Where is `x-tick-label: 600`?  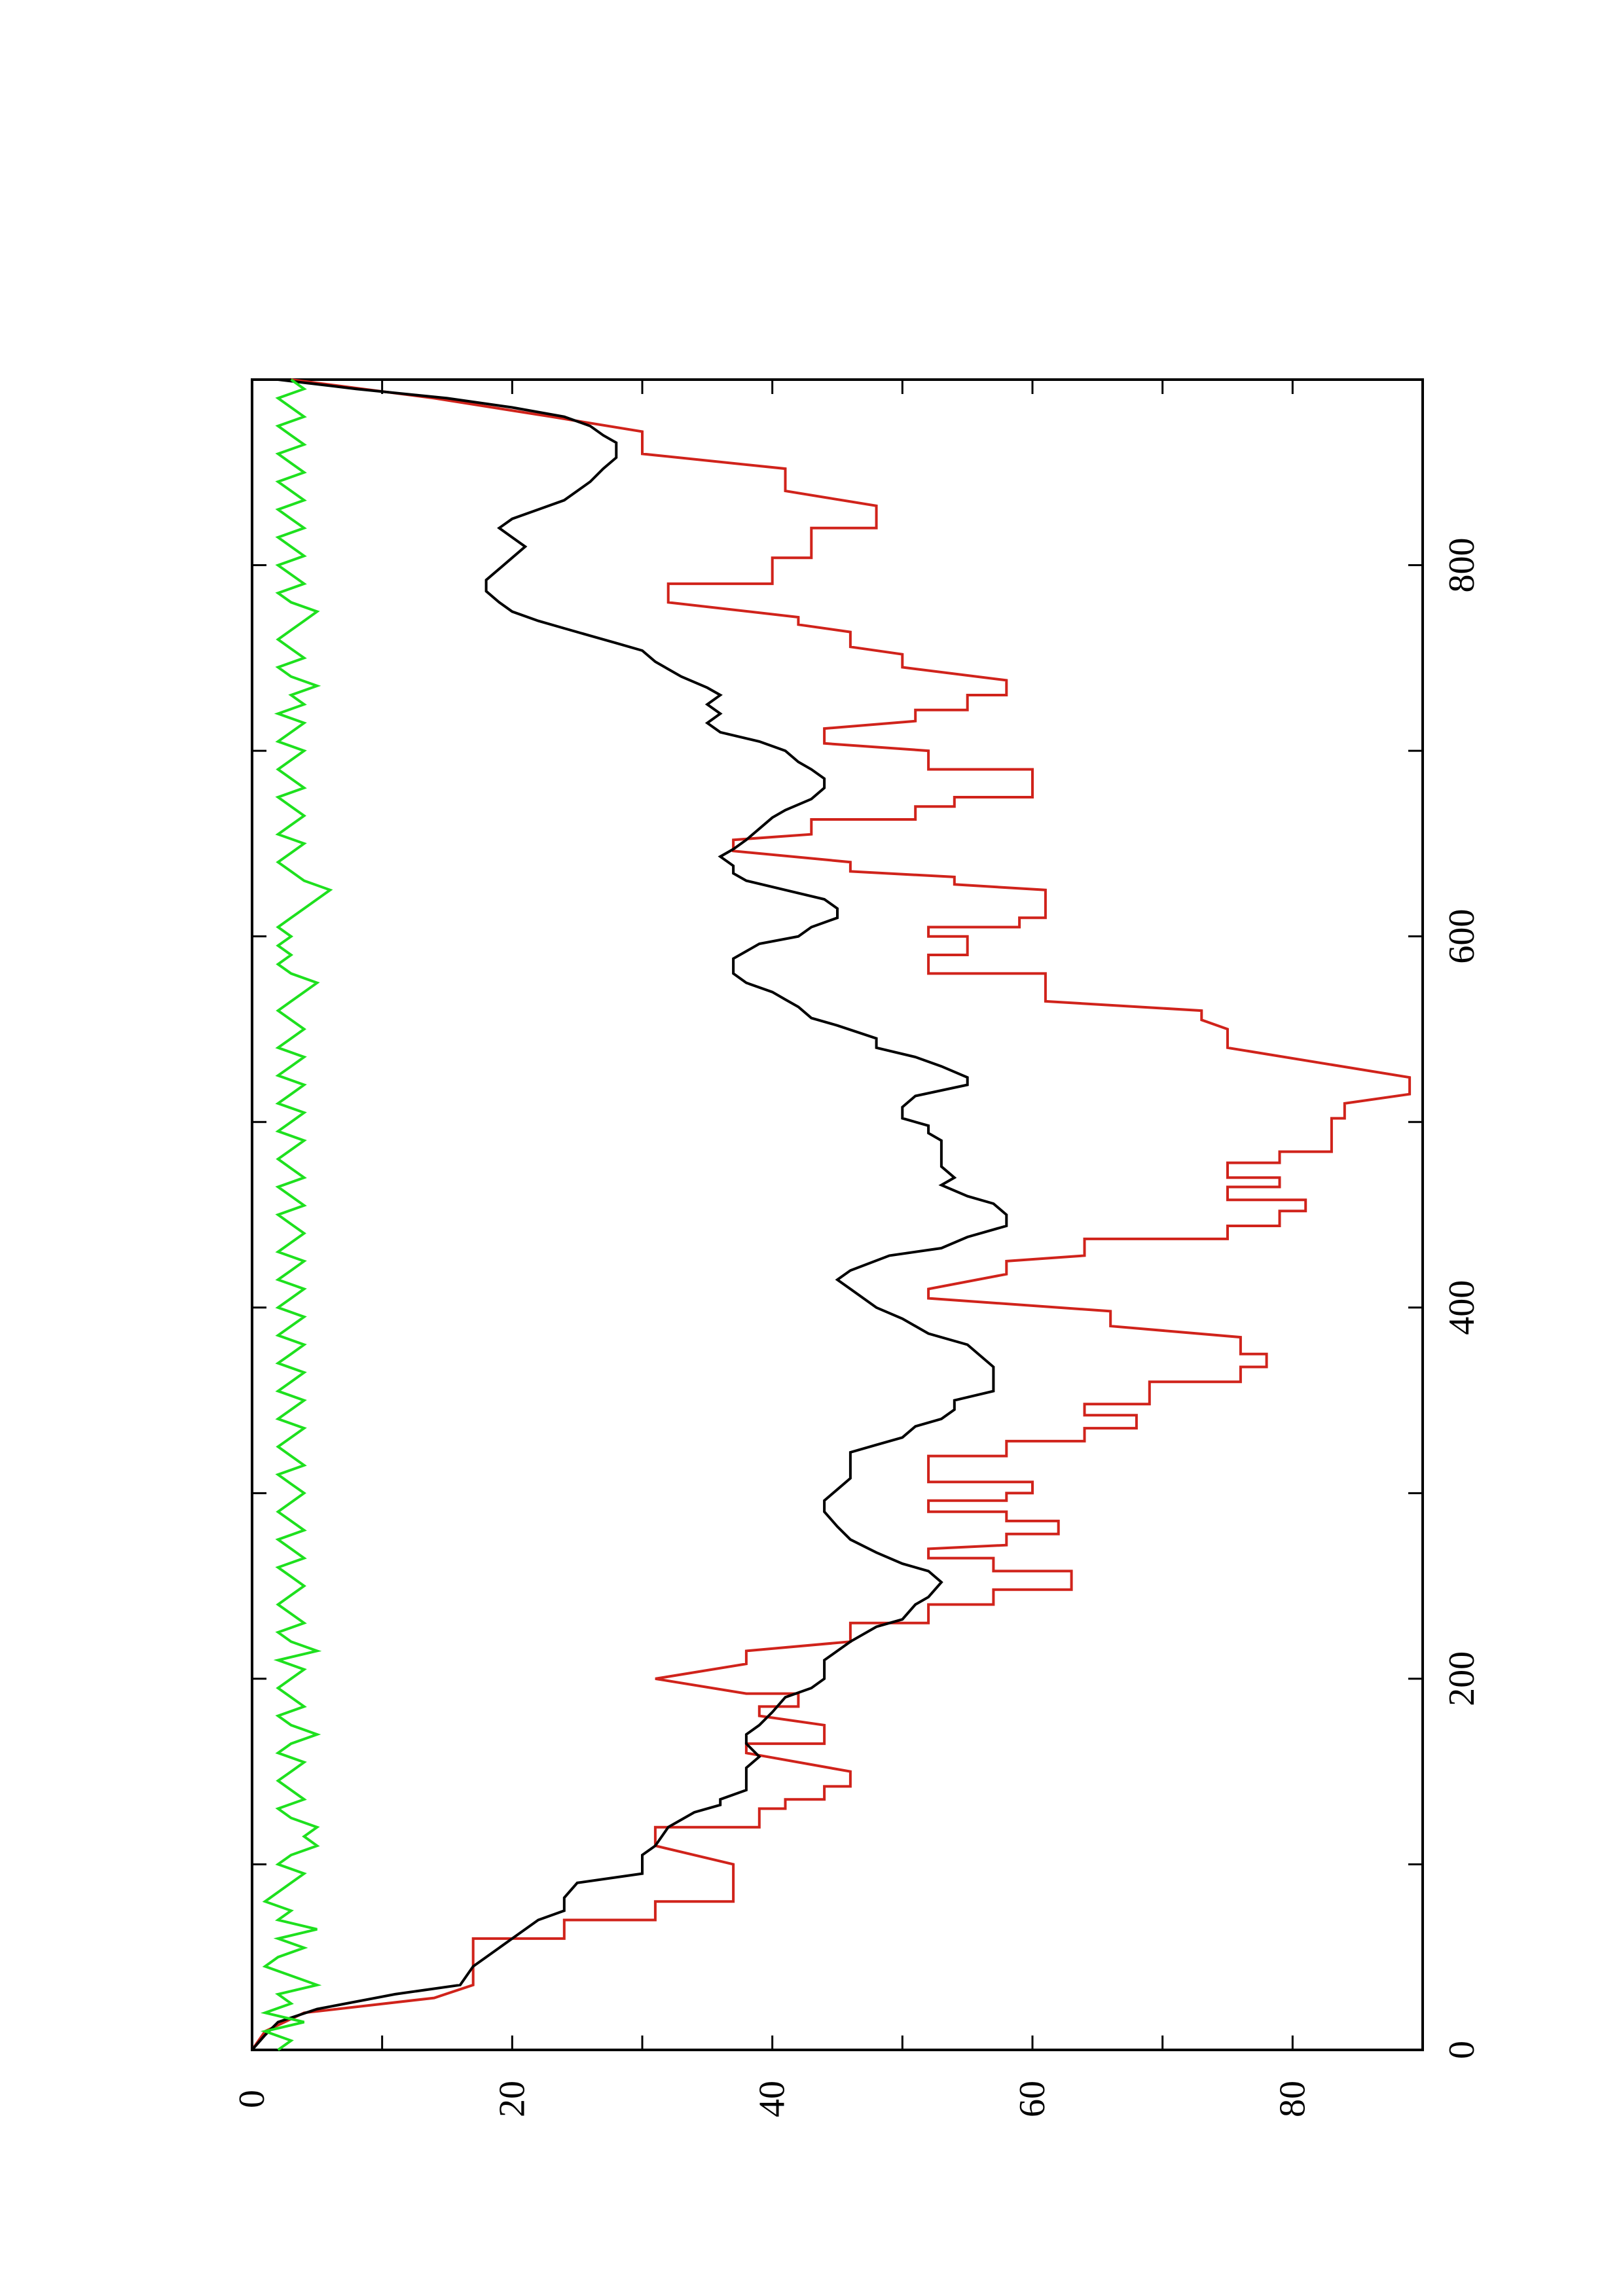
x-tick-label: 600 is located at coordinates (1462, 936).